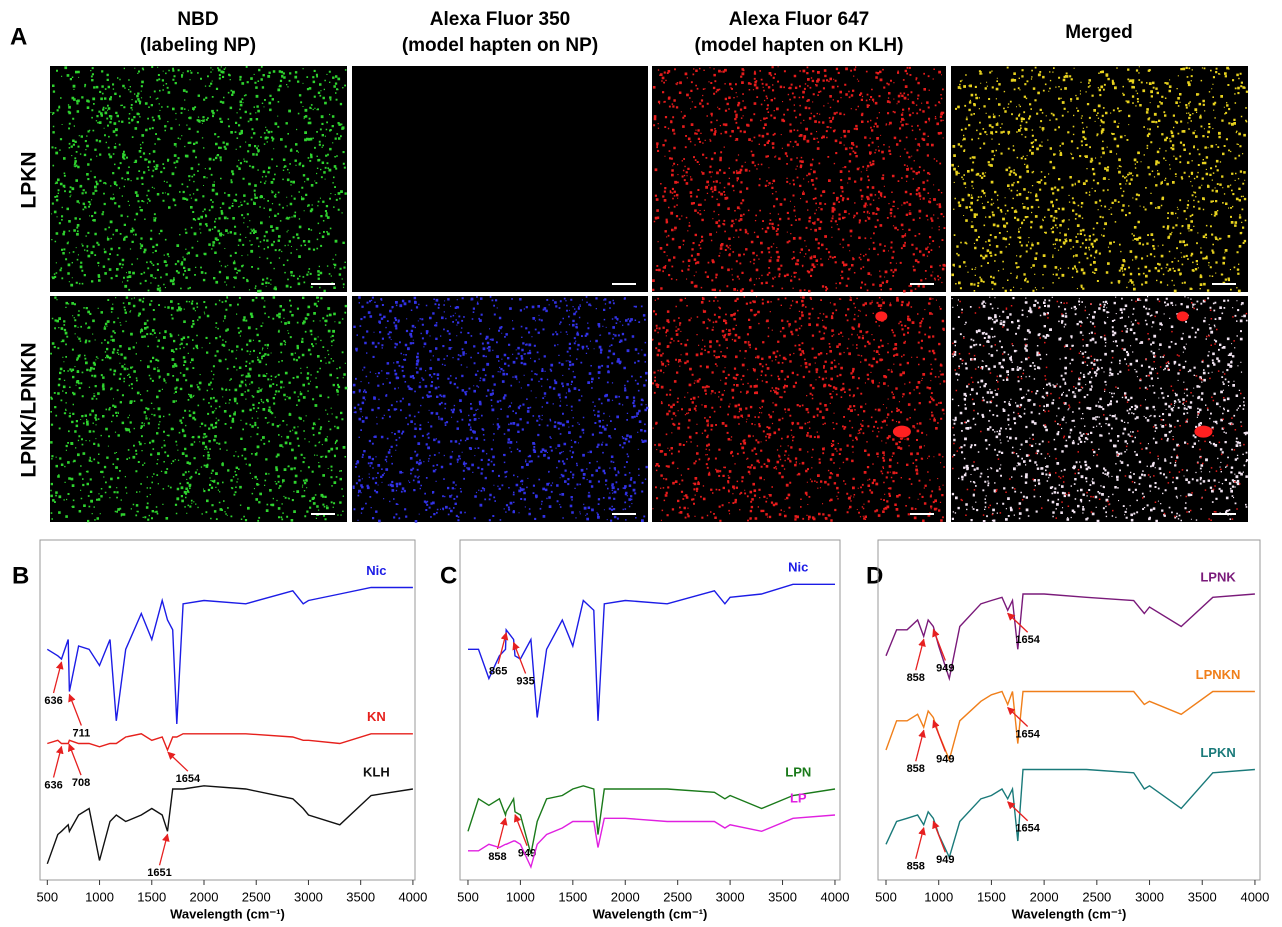 This screenshot has width=1282, height=927. I want to click on series-name: LPNK, so click(1218, 576).